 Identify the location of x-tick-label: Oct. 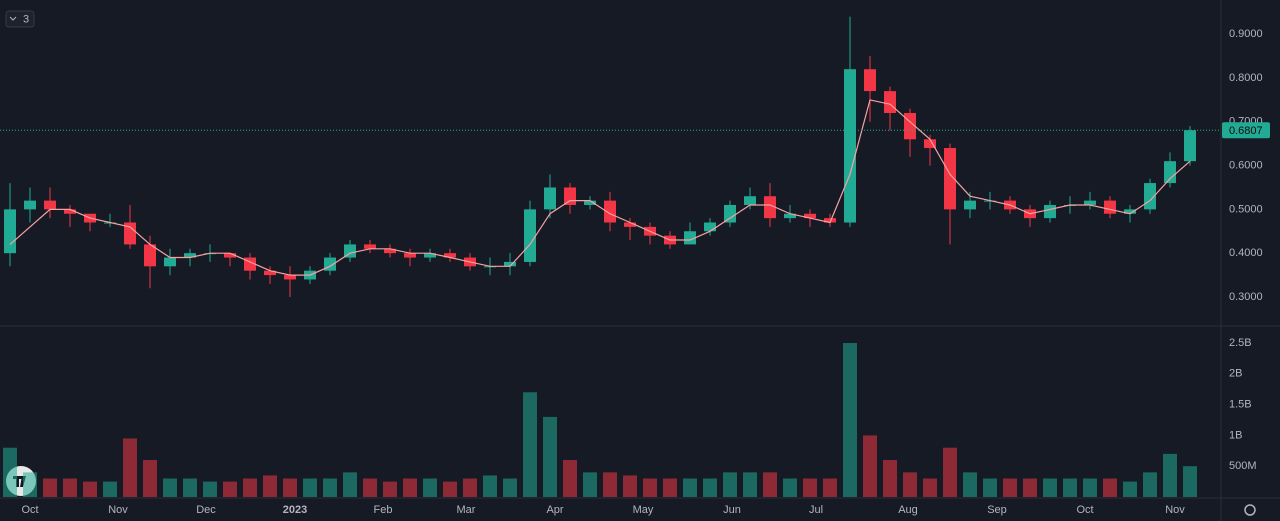
(1084, 510).